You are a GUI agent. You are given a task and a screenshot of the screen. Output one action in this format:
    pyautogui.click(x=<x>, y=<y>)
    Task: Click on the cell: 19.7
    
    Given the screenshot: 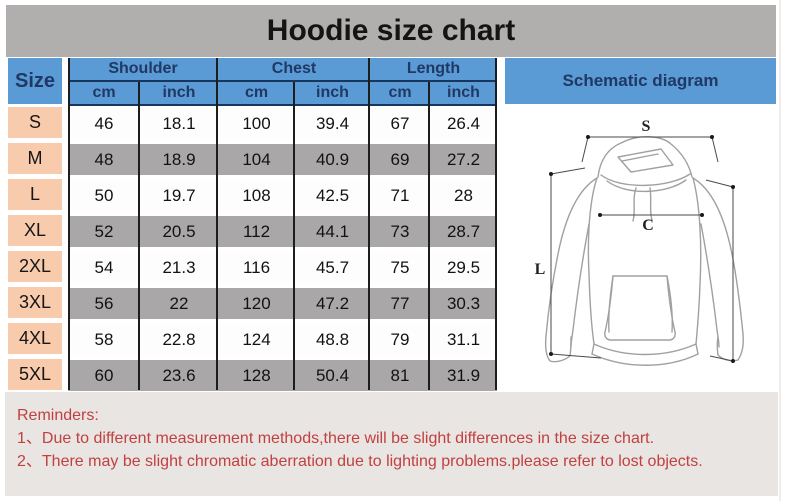 What is the action you would take?
    pyautogui.click(x=179, y=195)
    